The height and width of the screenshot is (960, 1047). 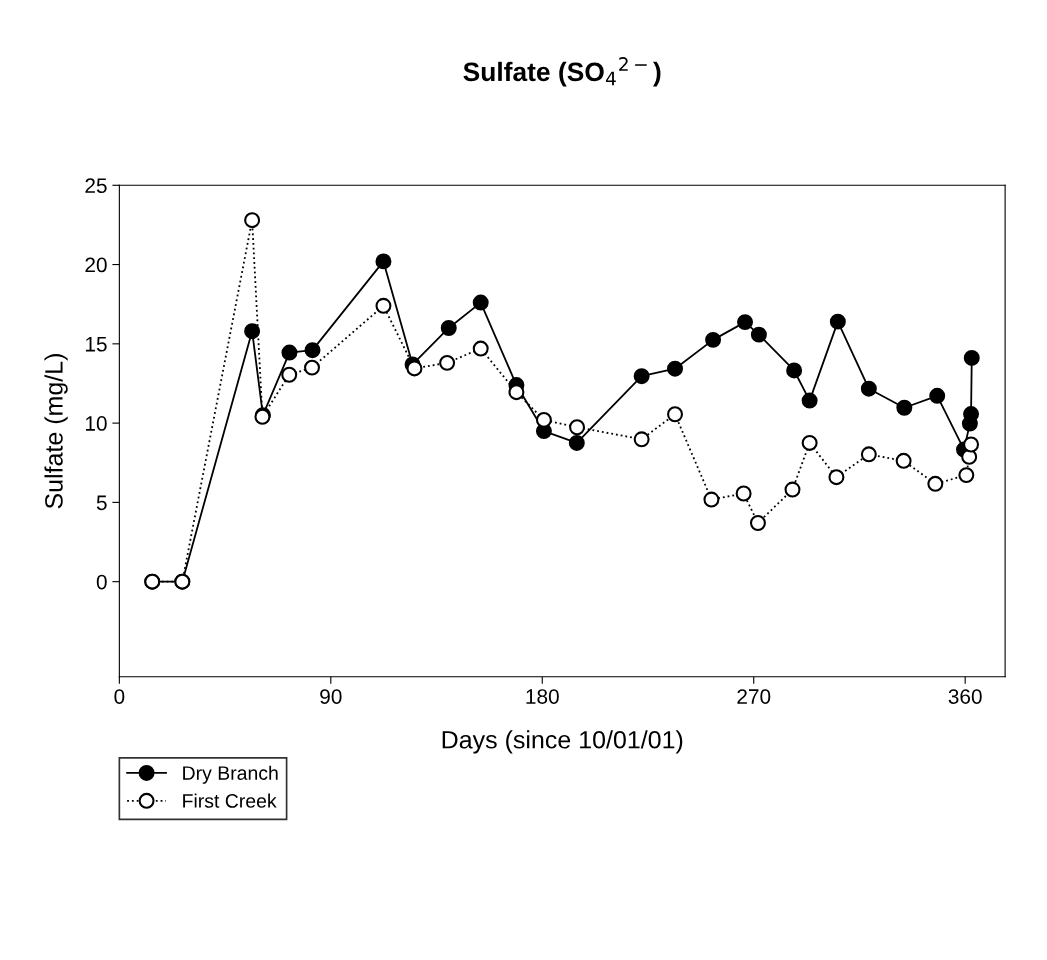 What do you see at coordinates (96, 186) in the screenshot?
I see `y-tick-label: 25` at bounding box center [96, 186].